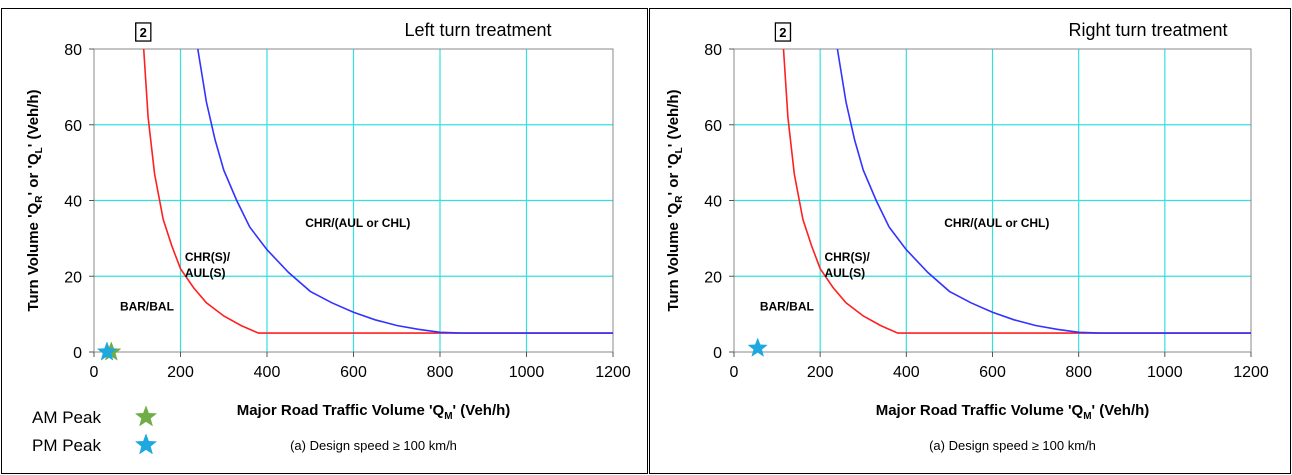  What do you see at coordinates (66, 417) in the screenshot?
I see `legend-label-am-peak: AM Peak` at bounding box center [66, 417].